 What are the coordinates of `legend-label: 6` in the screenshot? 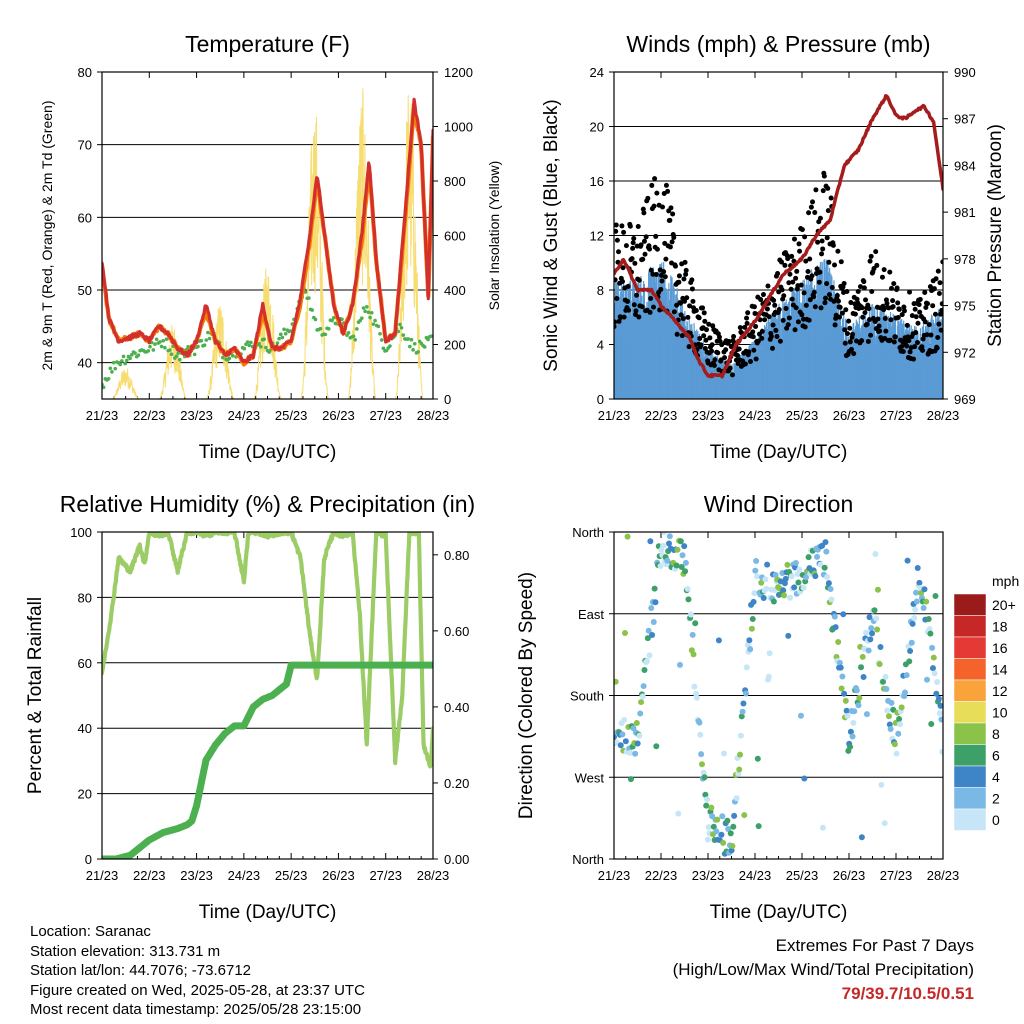 It's located at (996, 756).